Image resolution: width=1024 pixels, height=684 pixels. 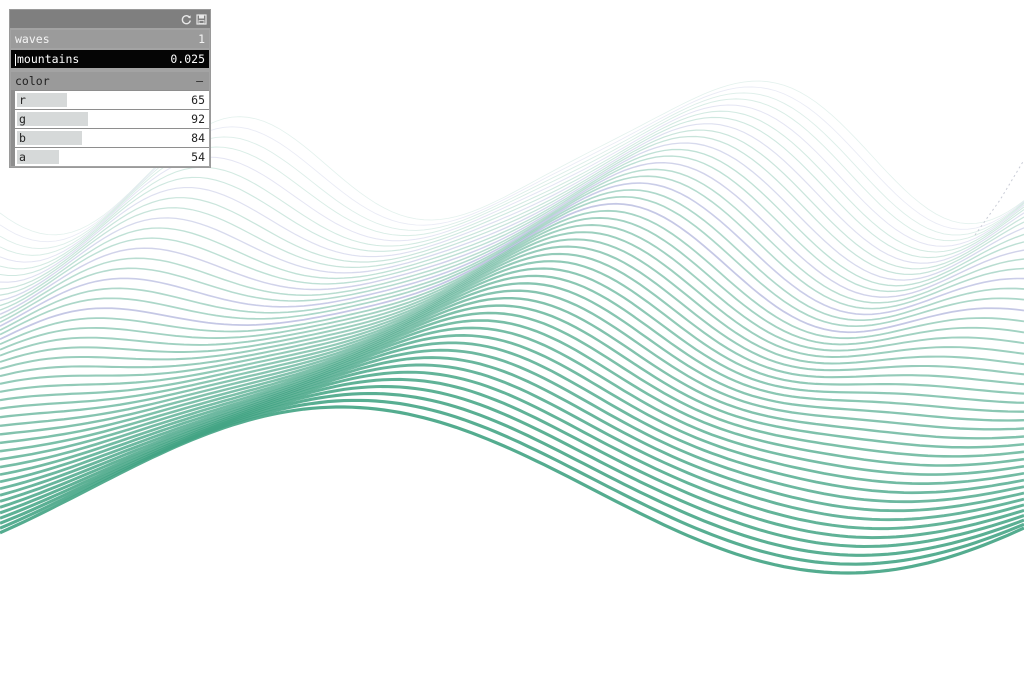 What do you see at coordinates (110, 39) in the screenshot?
I see `waves-field: waves 1` at bounding box center [110, 39].